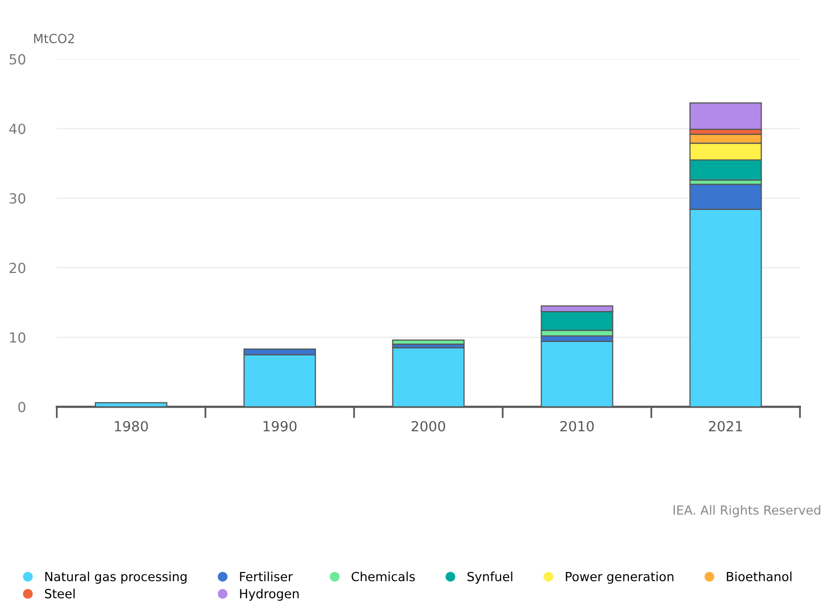 This screenshot has width=823, height=609. I want to click on legend-label: Steel, so click(59, 593).